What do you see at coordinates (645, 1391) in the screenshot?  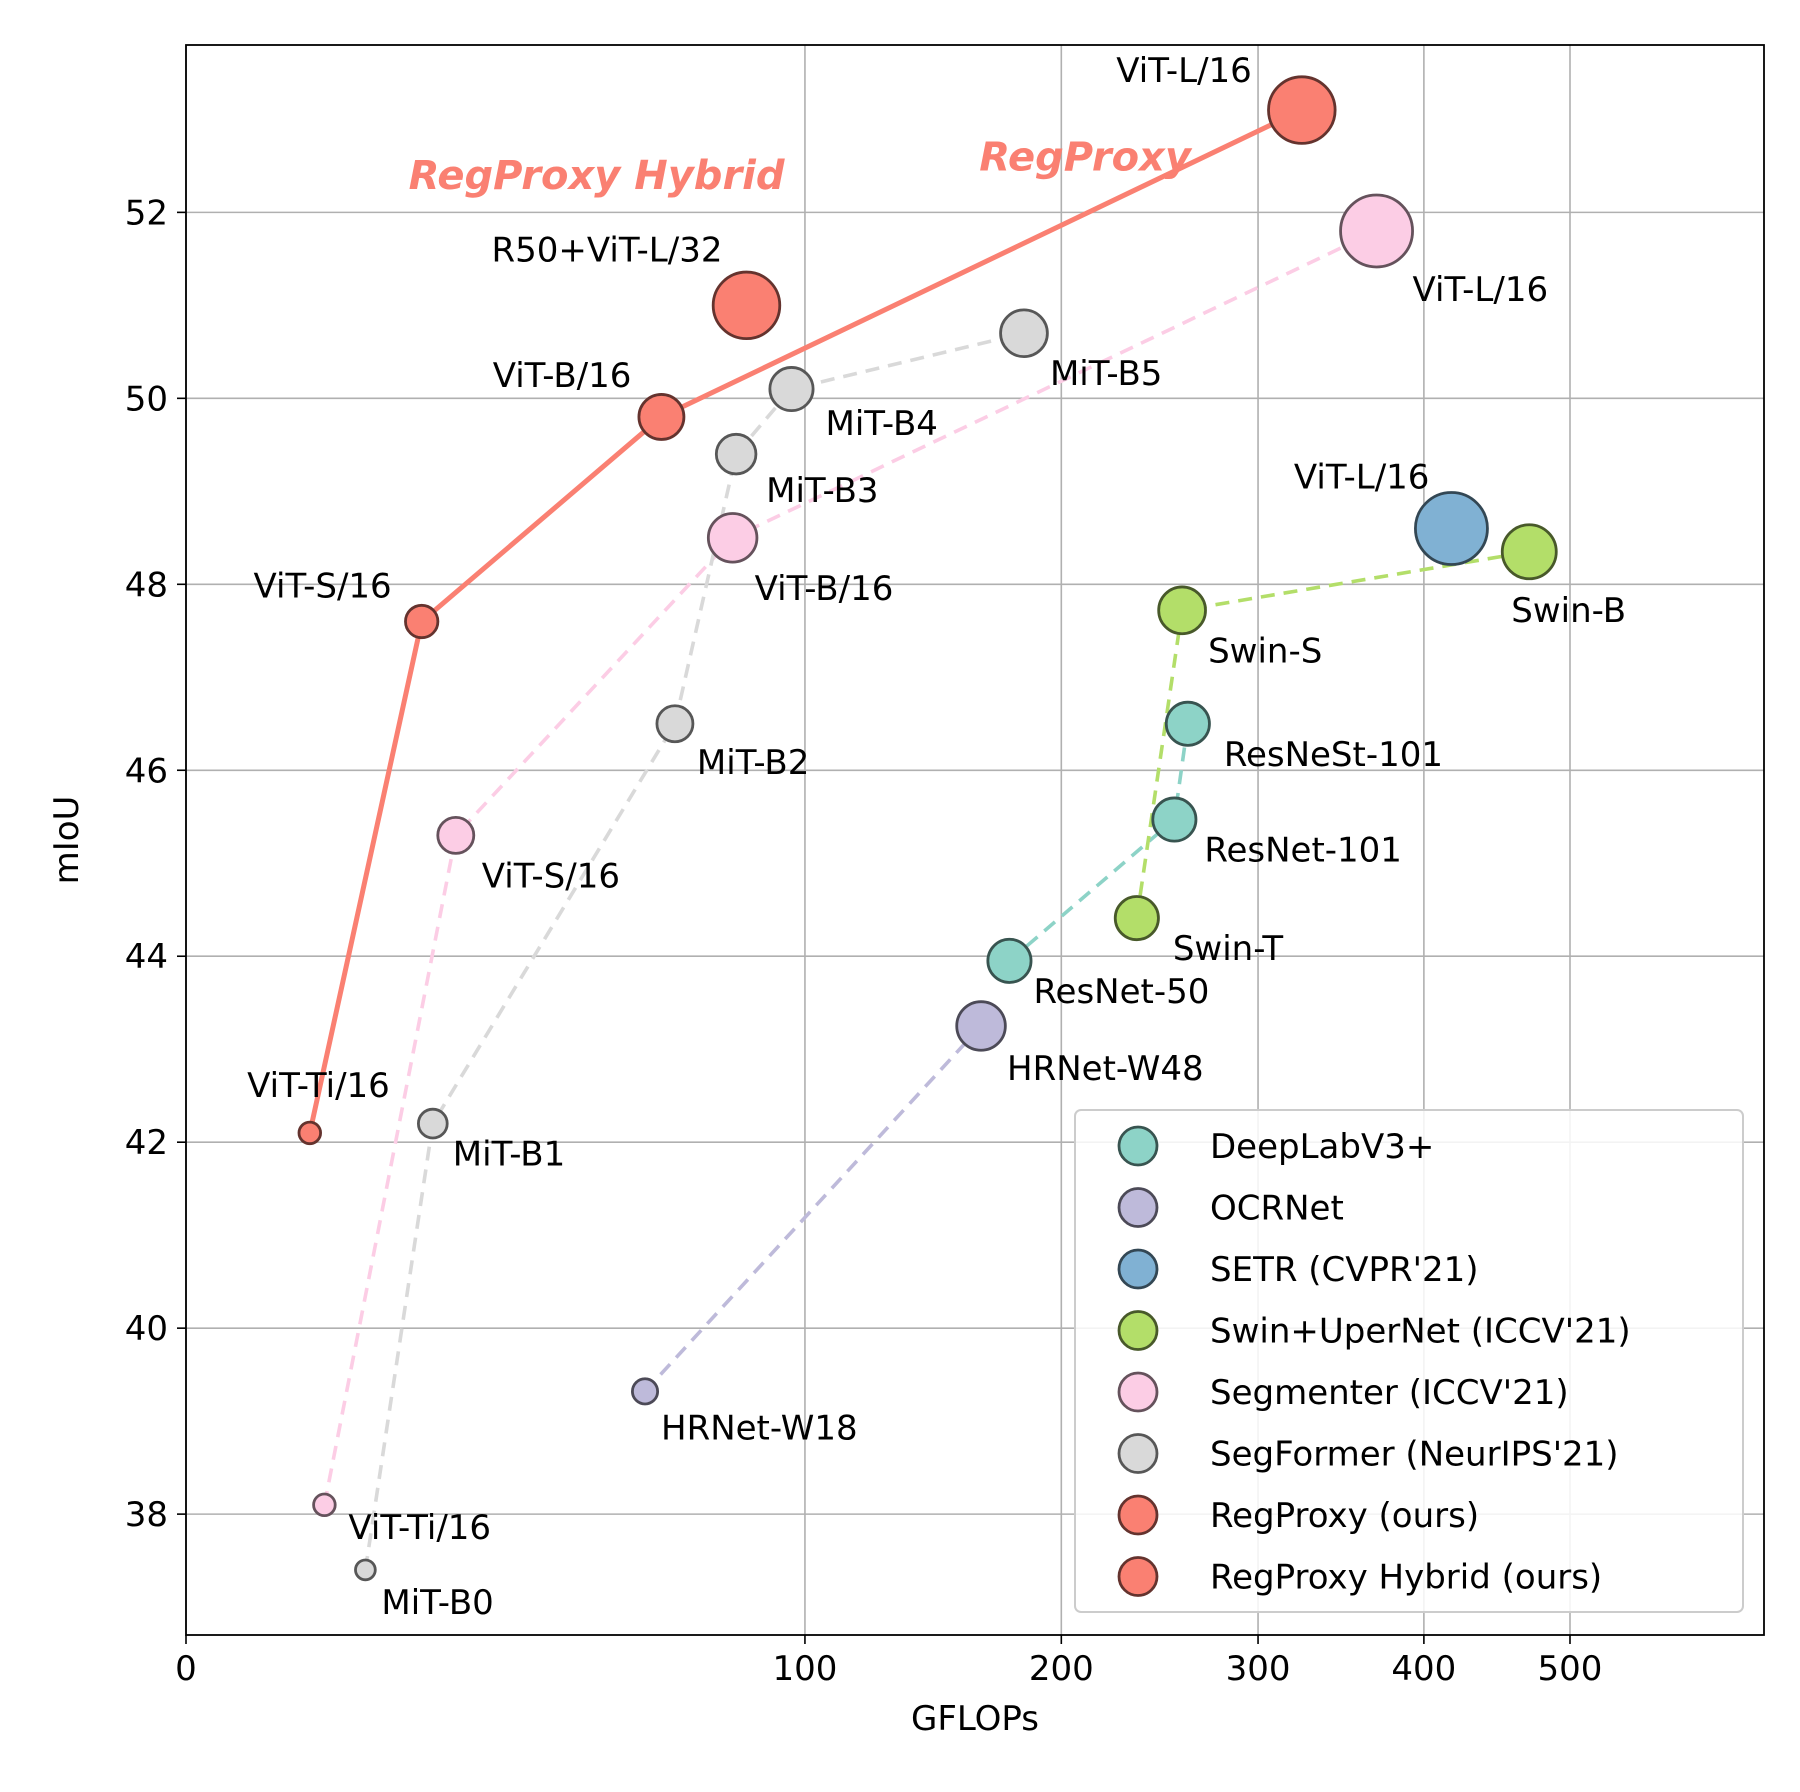 I see `point-ocrnet-hrnet-w18` at bounding box center [645, 1391].